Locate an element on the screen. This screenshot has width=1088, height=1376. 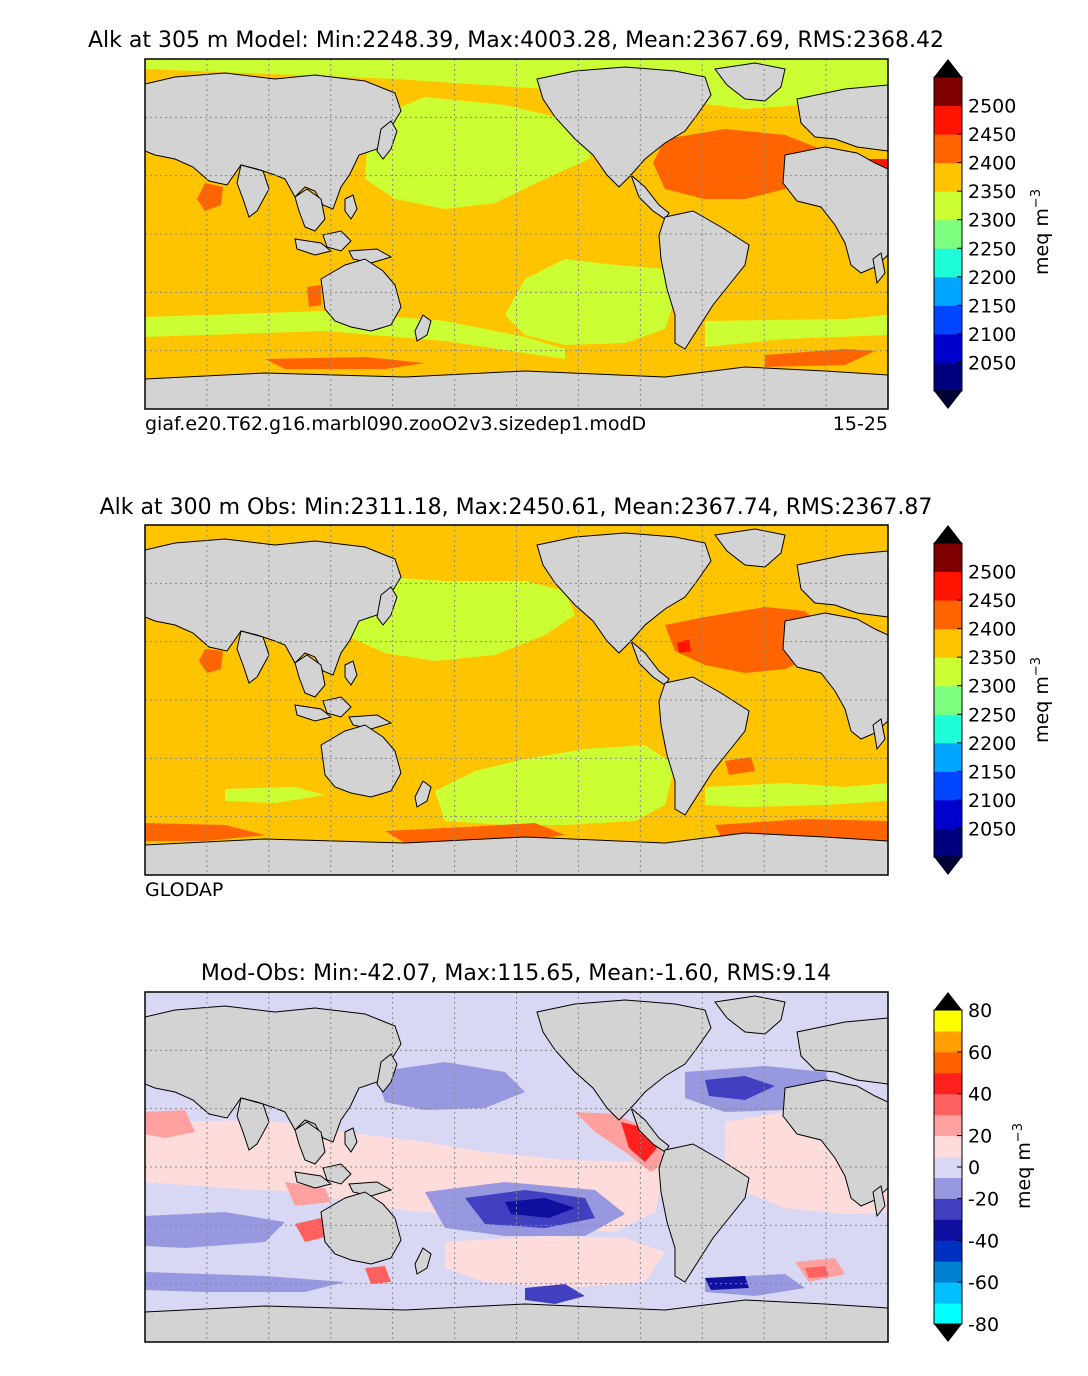
panel-1-caption-right: 15-25 is located at coordinates (860, 424).